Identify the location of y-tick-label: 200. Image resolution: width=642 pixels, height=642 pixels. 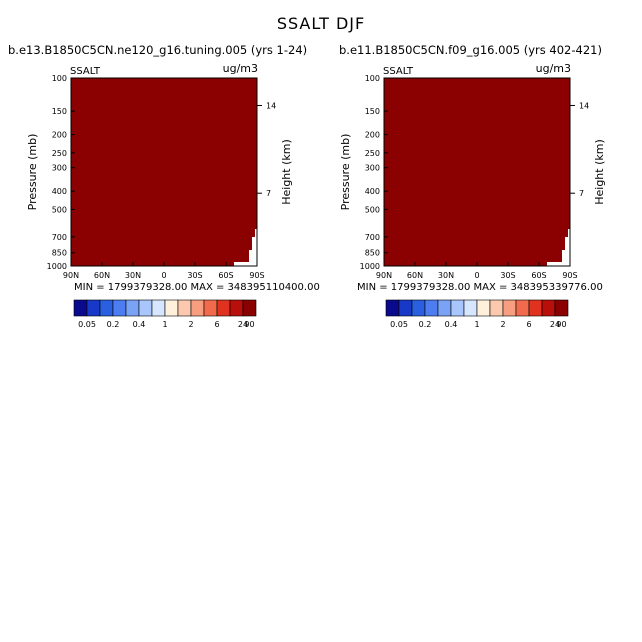
(59, 135).